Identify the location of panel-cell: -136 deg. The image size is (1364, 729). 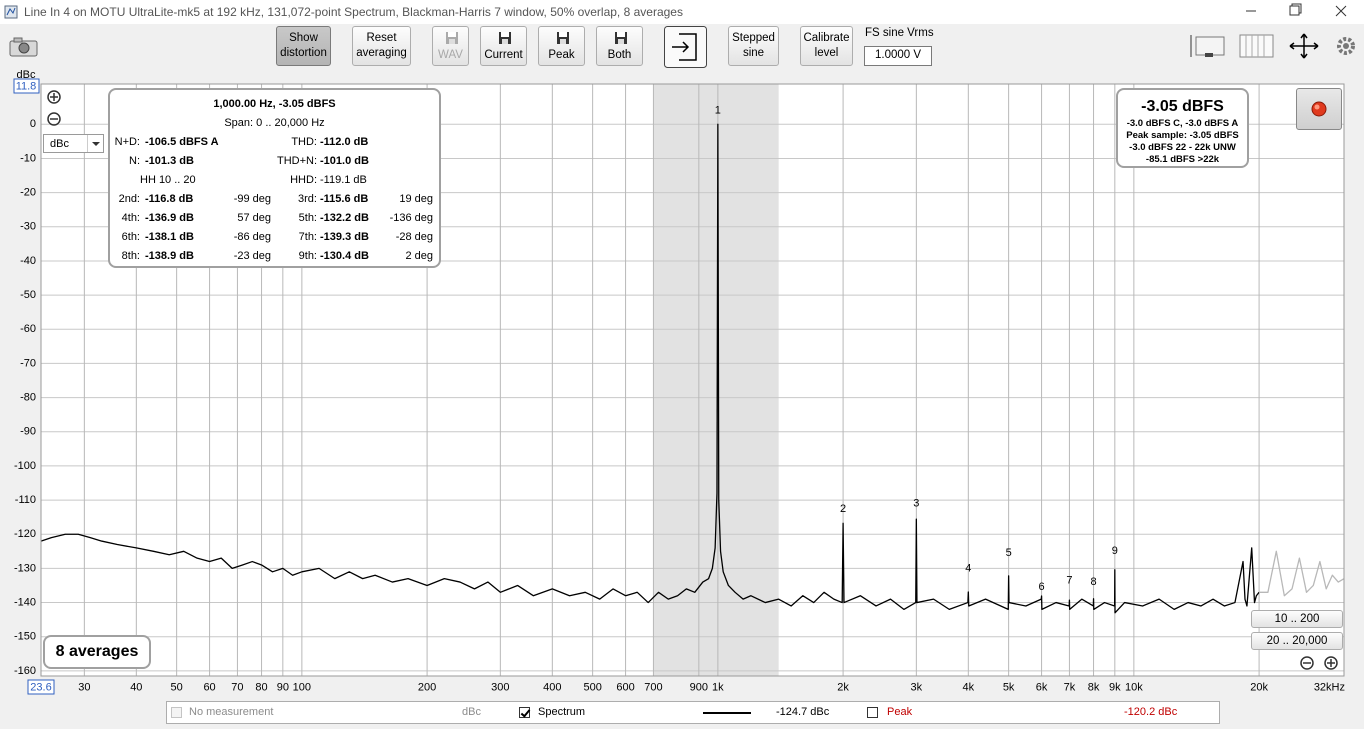
(411, 218).